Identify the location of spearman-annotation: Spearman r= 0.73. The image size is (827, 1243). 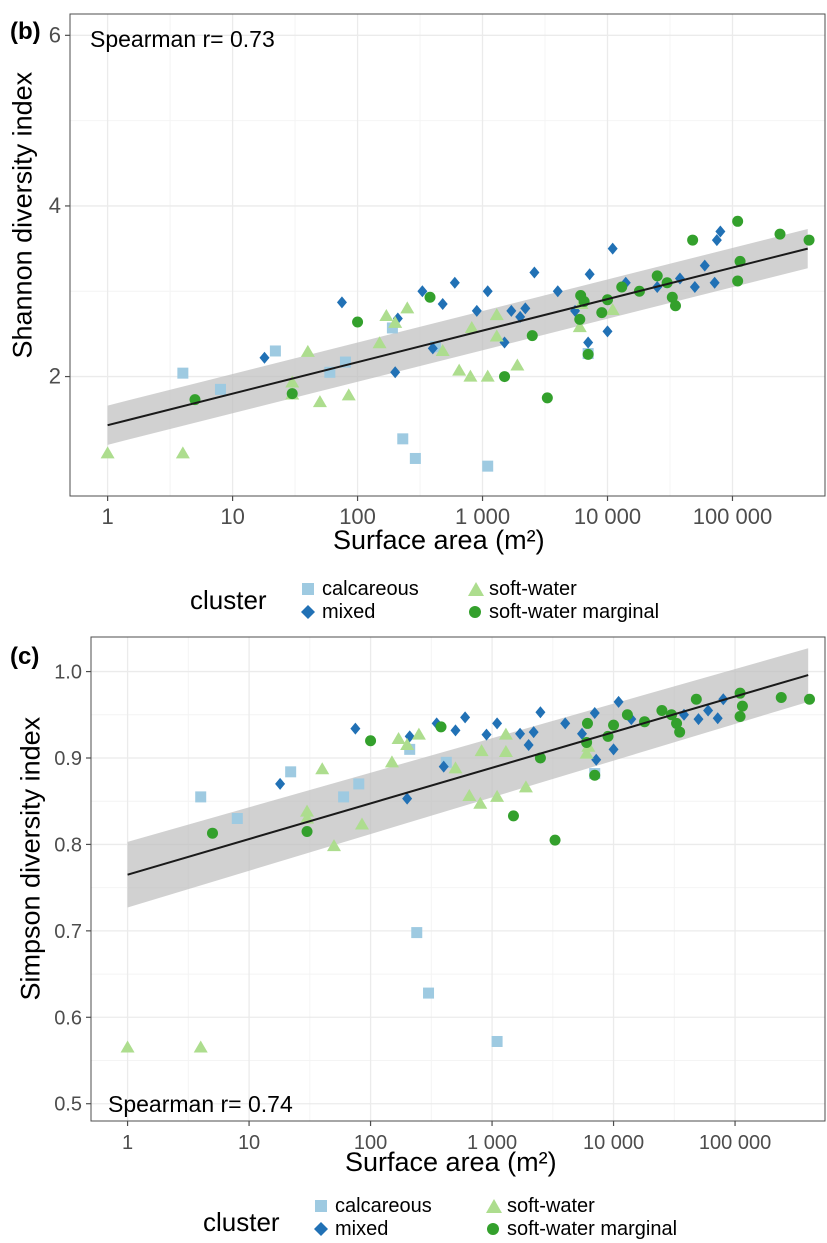
(182, 39).